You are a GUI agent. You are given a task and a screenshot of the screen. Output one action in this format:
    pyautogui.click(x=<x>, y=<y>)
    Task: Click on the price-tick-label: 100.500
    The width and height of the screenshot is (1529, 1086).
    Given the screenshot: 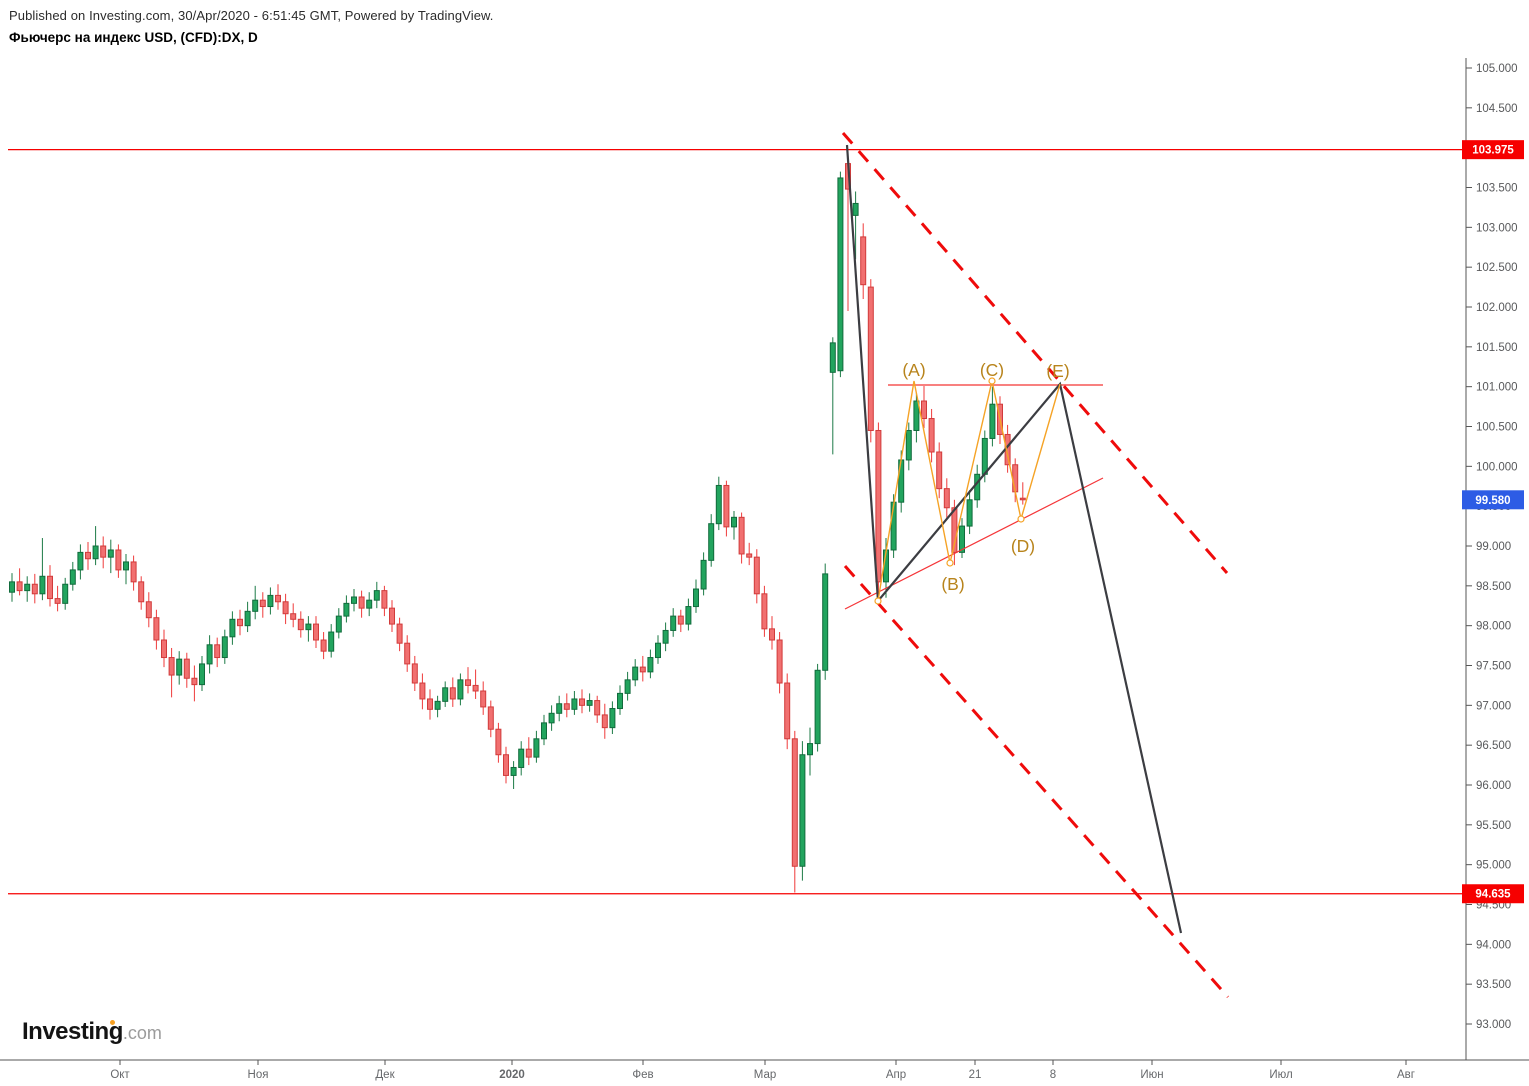 What is the action you would take?
    pyautogui.click(x=1497, y=428)
    